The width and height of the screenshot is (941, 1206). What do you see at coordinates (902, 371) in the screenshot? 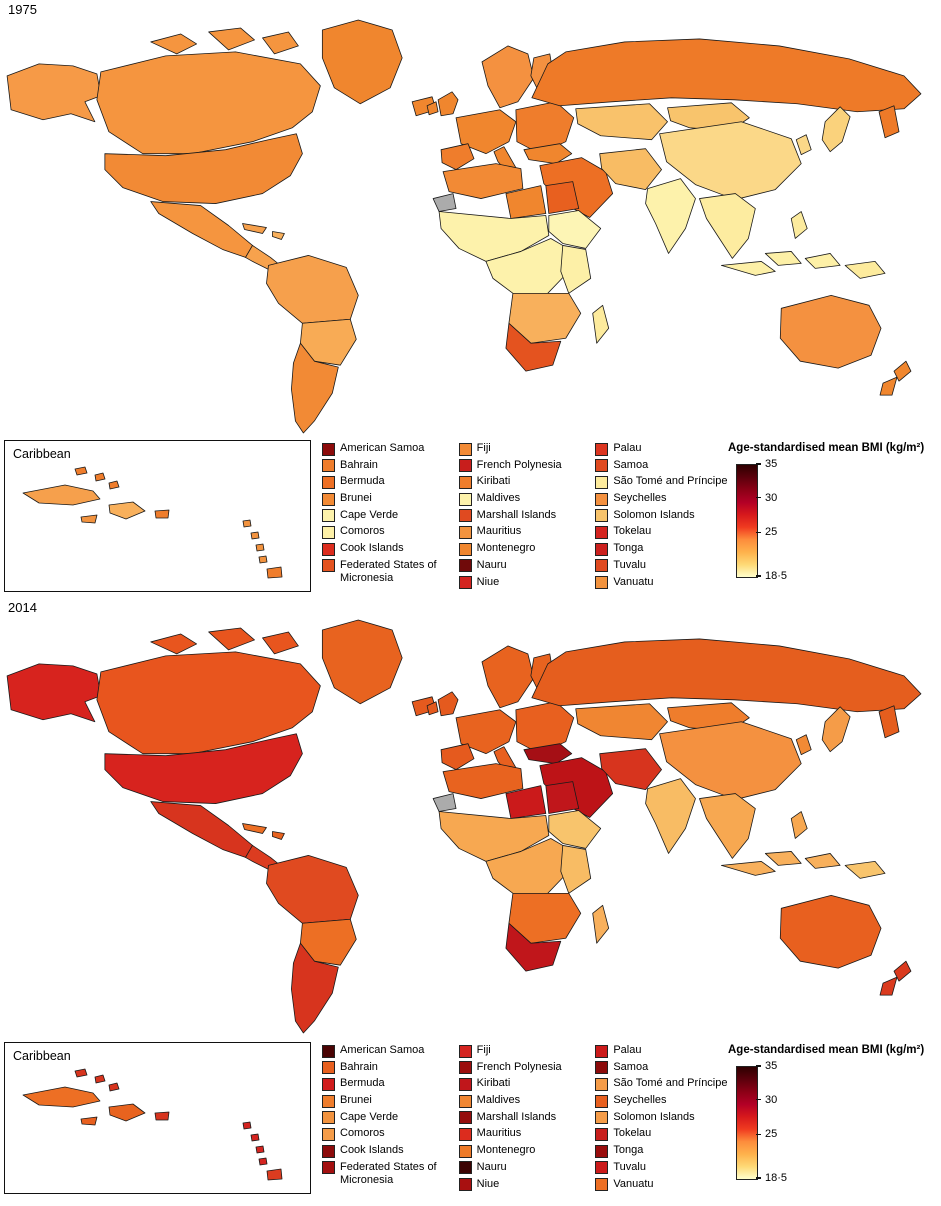
I see `map-region-new-zealand-north` at bounding box center [902, 371].